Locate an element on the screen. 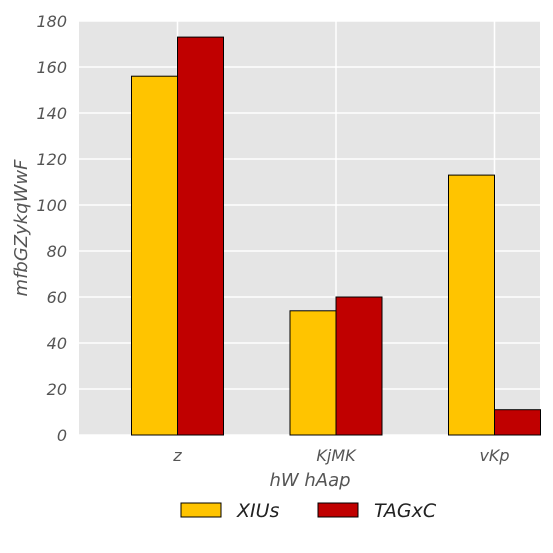 The height and width of the screenshot is (553, 553). legend-swatch-XIUs is located at coordinates (201, 510).